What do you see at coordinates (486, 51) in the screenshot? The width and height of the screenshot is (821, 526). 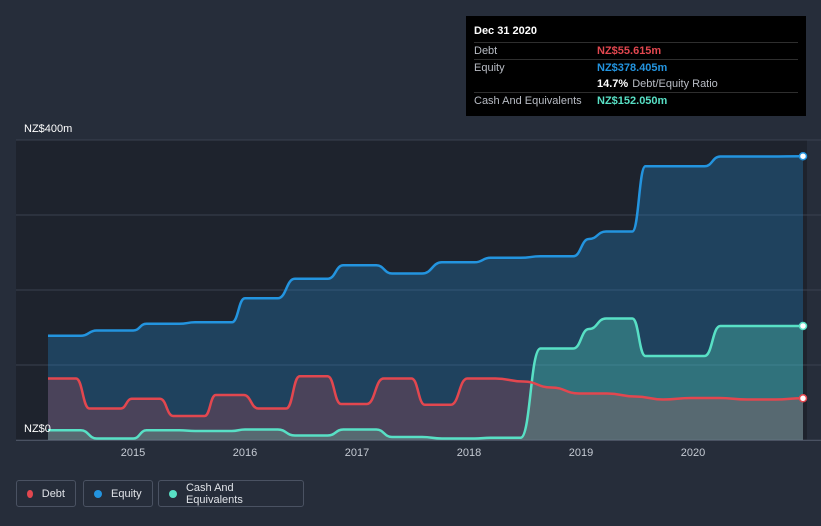 I see `tooltip-debt-label: Debt` at bounding box center [486, 51].